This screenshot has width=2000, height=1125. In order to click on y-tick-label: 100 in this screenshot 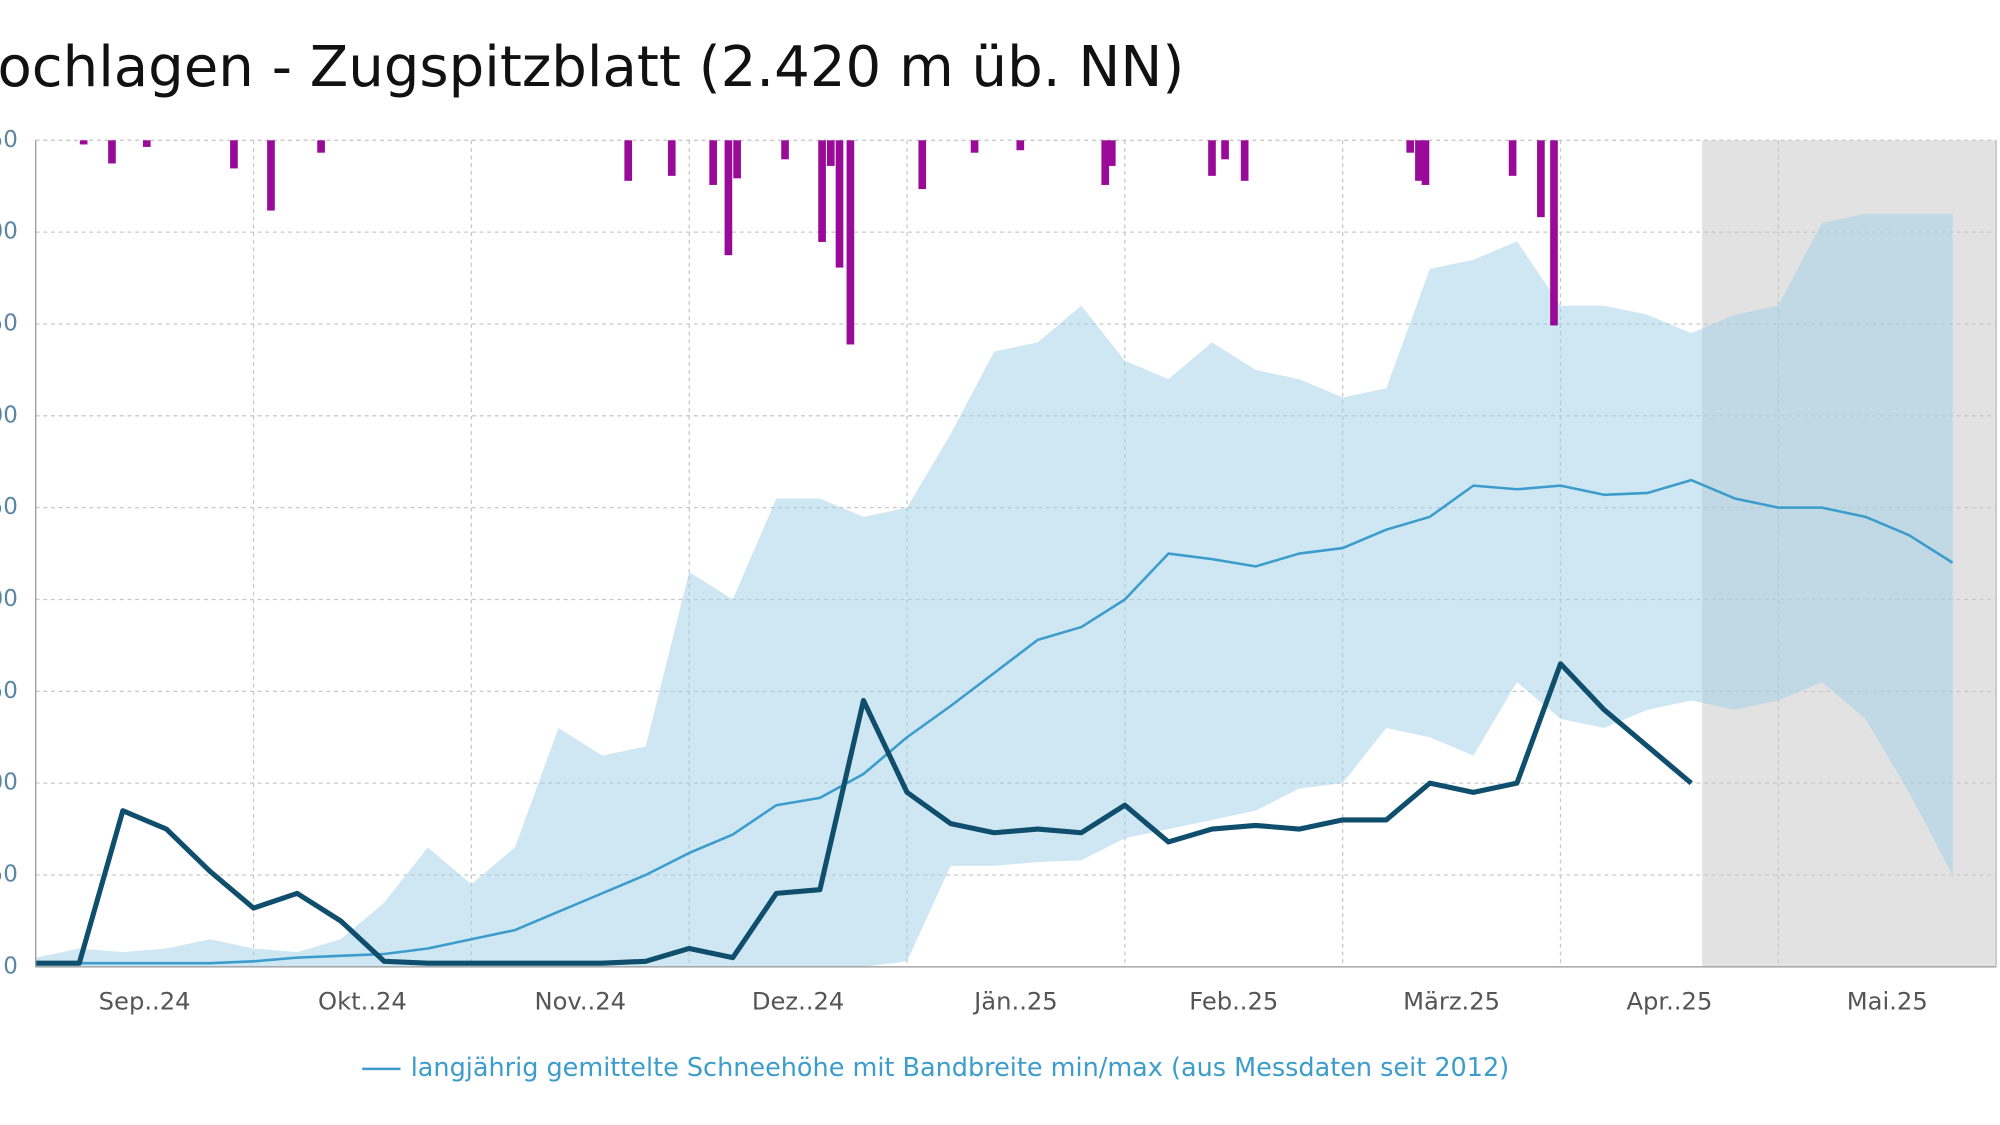, I will do `click(9, 783)`.